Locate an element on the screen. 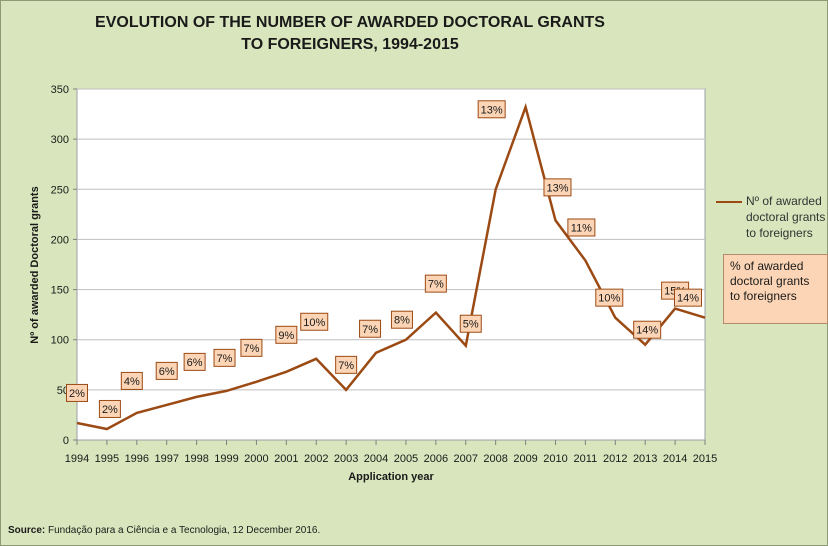 This screenshot has height=546, width=828. x-tick-label: 1996 is located at coordinates (137, 459).